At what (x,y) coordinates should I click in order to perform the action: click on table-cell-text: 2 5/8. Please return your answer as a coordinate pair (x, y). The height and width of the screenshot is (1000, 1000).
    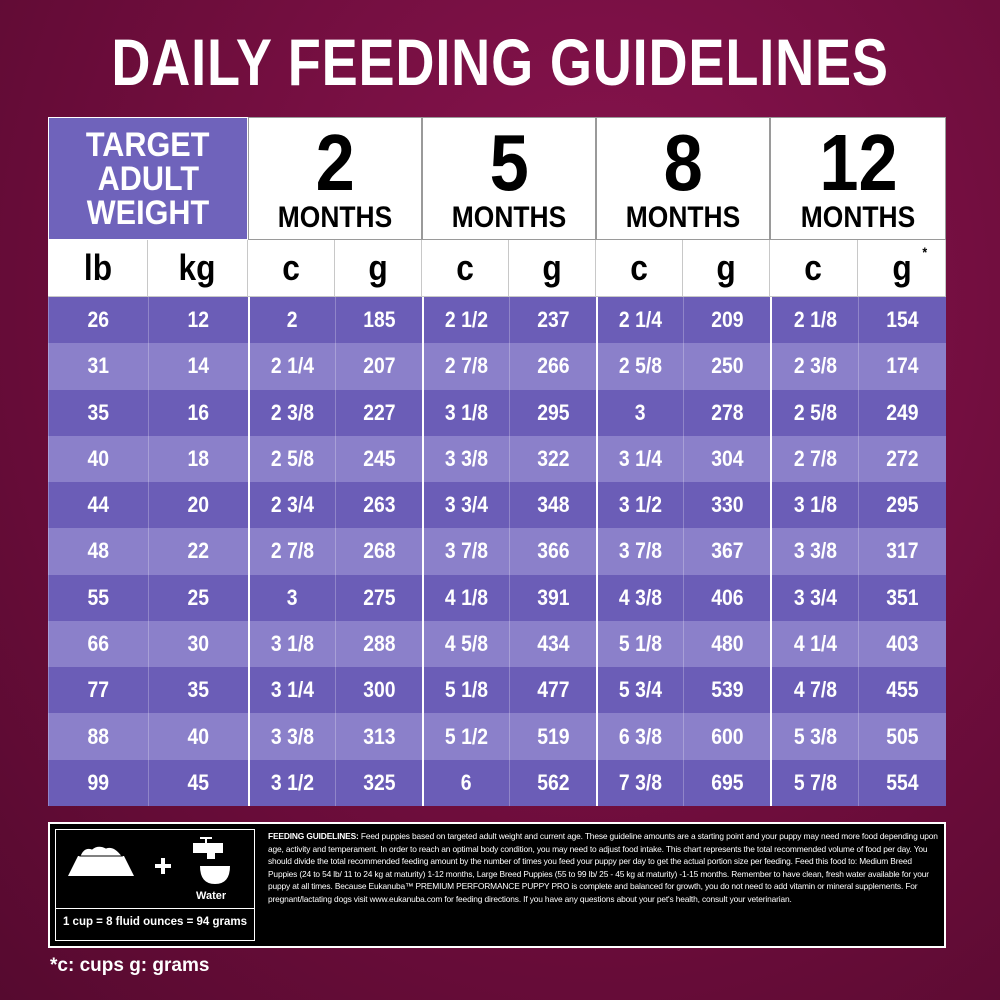
    Looking at the image, I should click on (292, 458).